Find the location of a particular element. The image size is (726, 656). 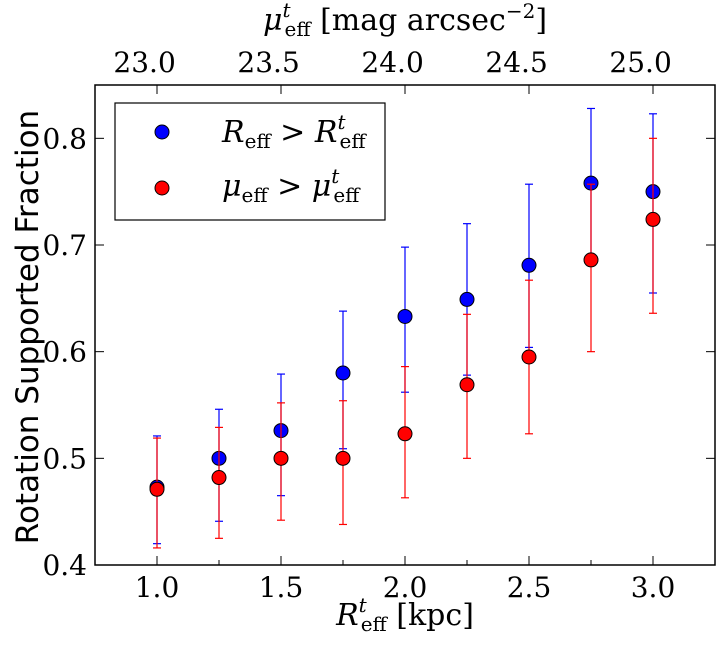

legend-0-sub2: eff is located at coordinates (354, 141).